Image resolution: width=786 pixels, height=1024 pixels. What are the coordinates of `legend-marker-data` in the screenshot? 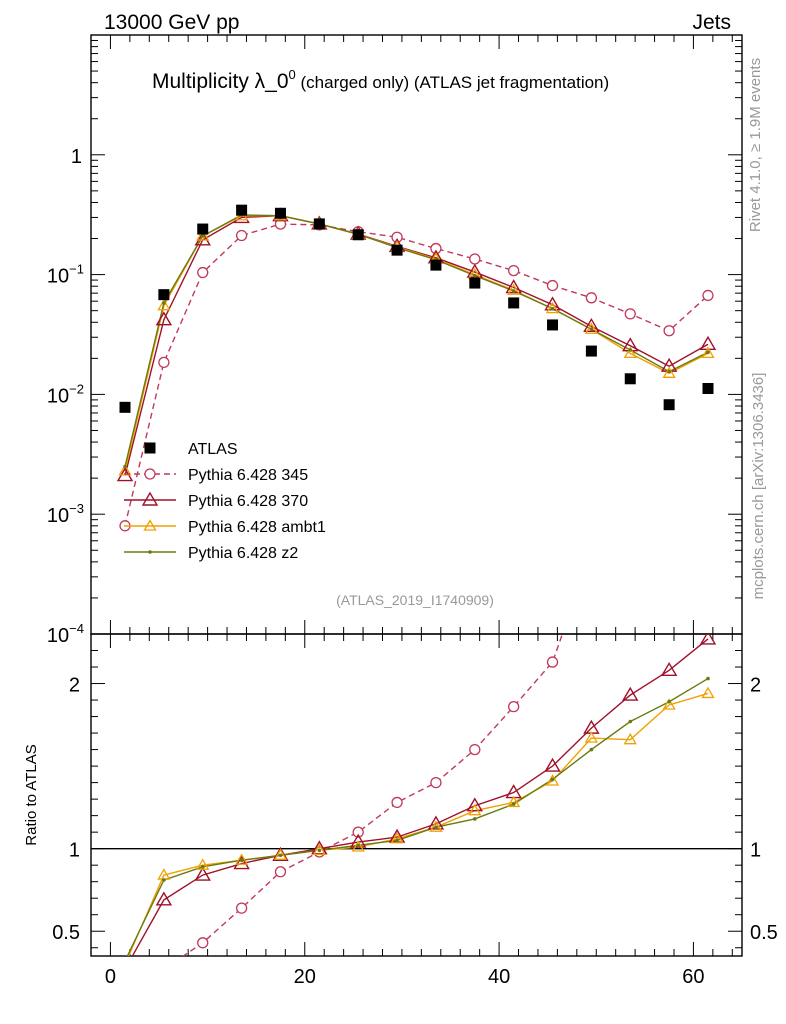 It's located at (150, 448).